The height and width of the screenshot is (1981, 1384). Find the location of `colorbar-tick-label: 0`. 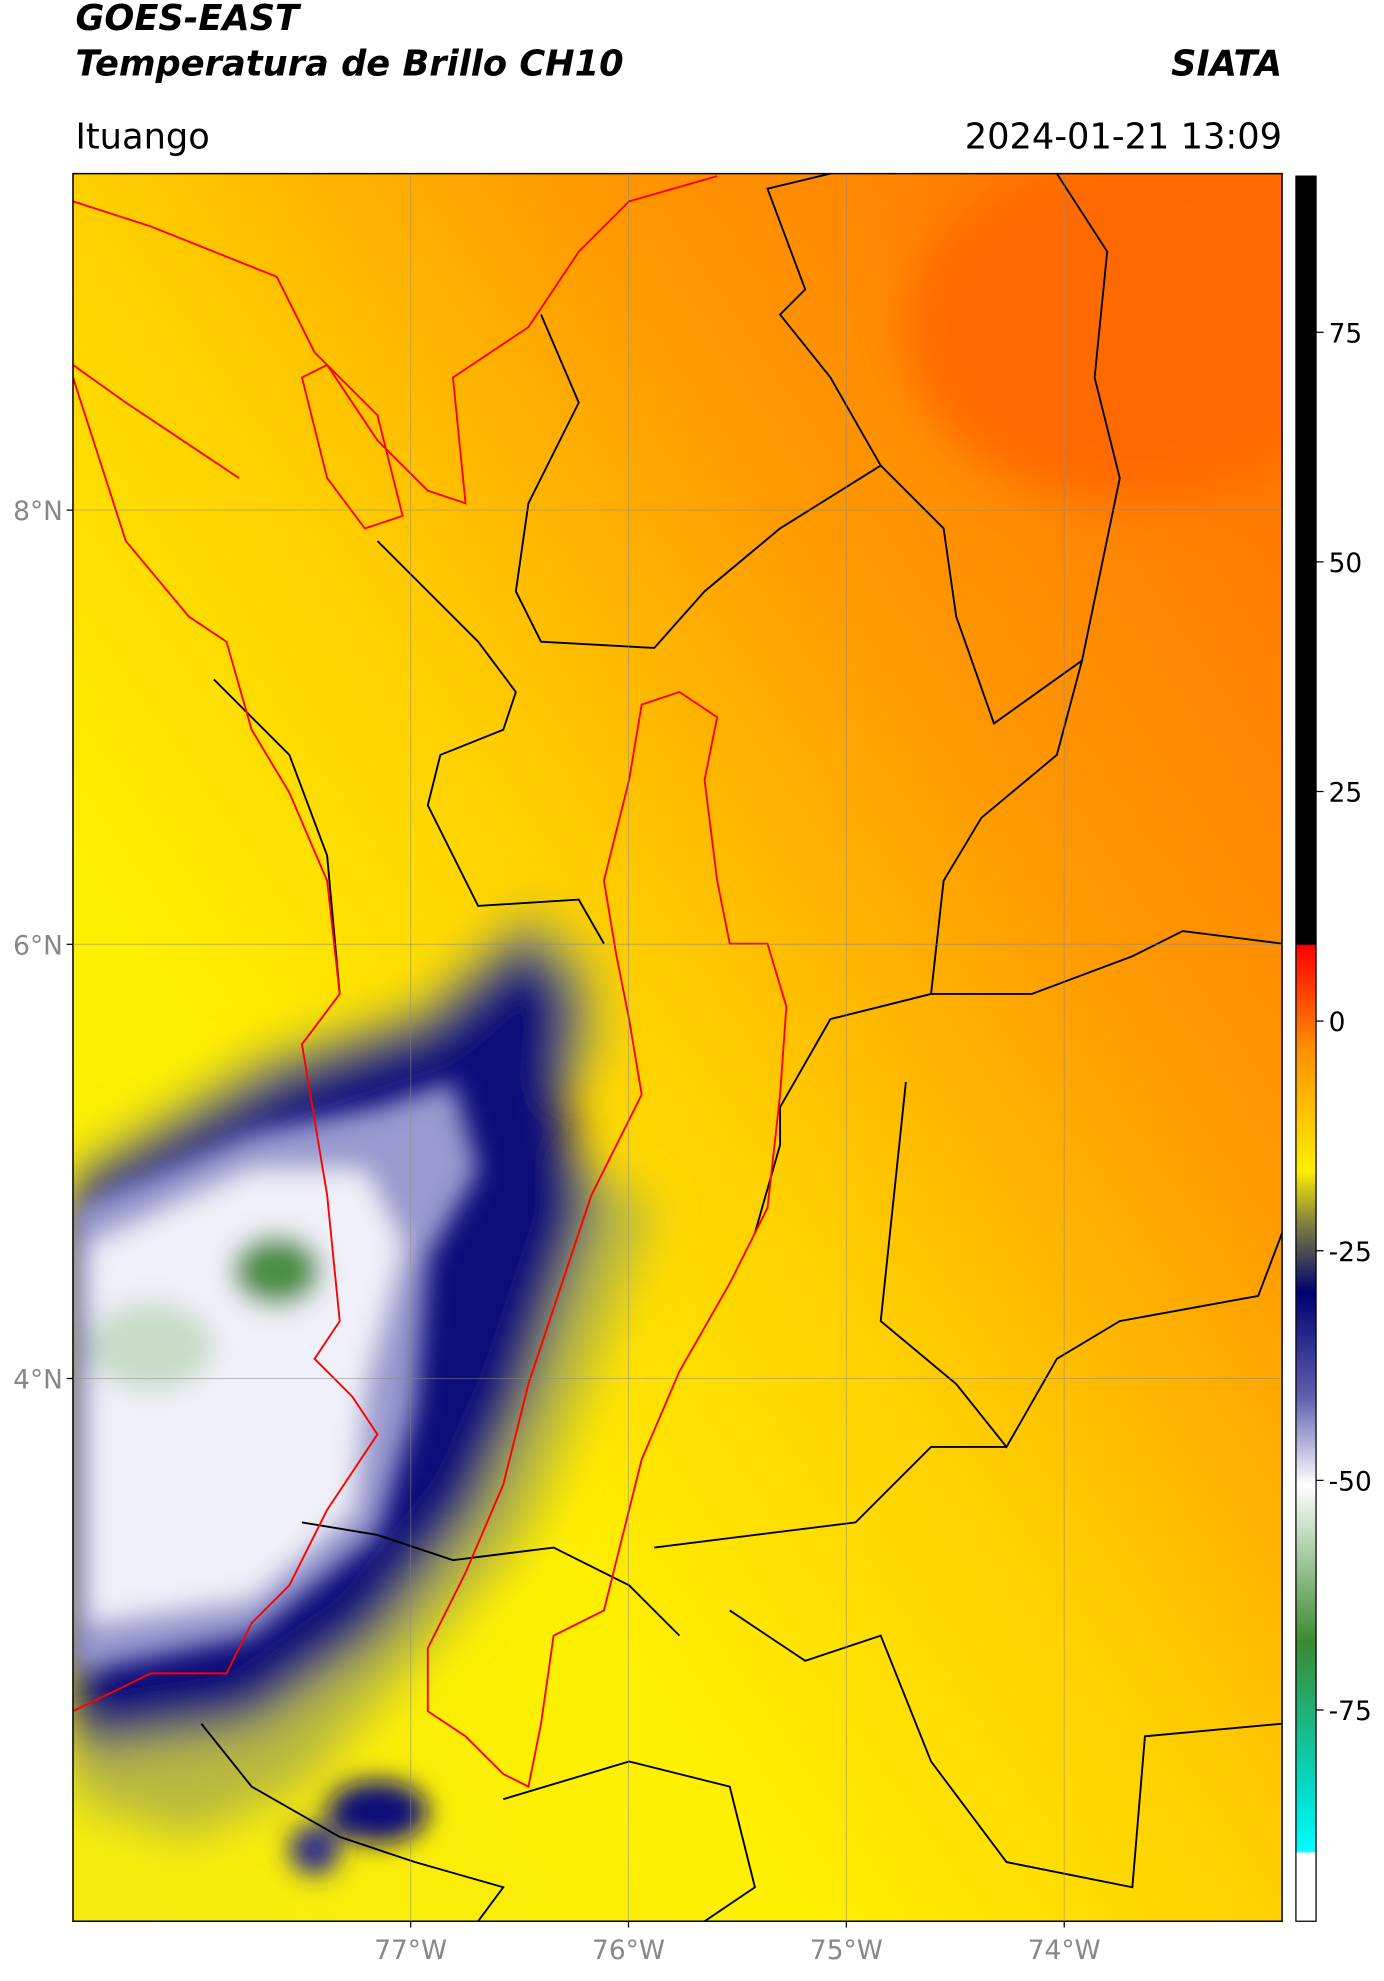

colorbar-tick-label: 0 is located at coordinates (1337, 1022).